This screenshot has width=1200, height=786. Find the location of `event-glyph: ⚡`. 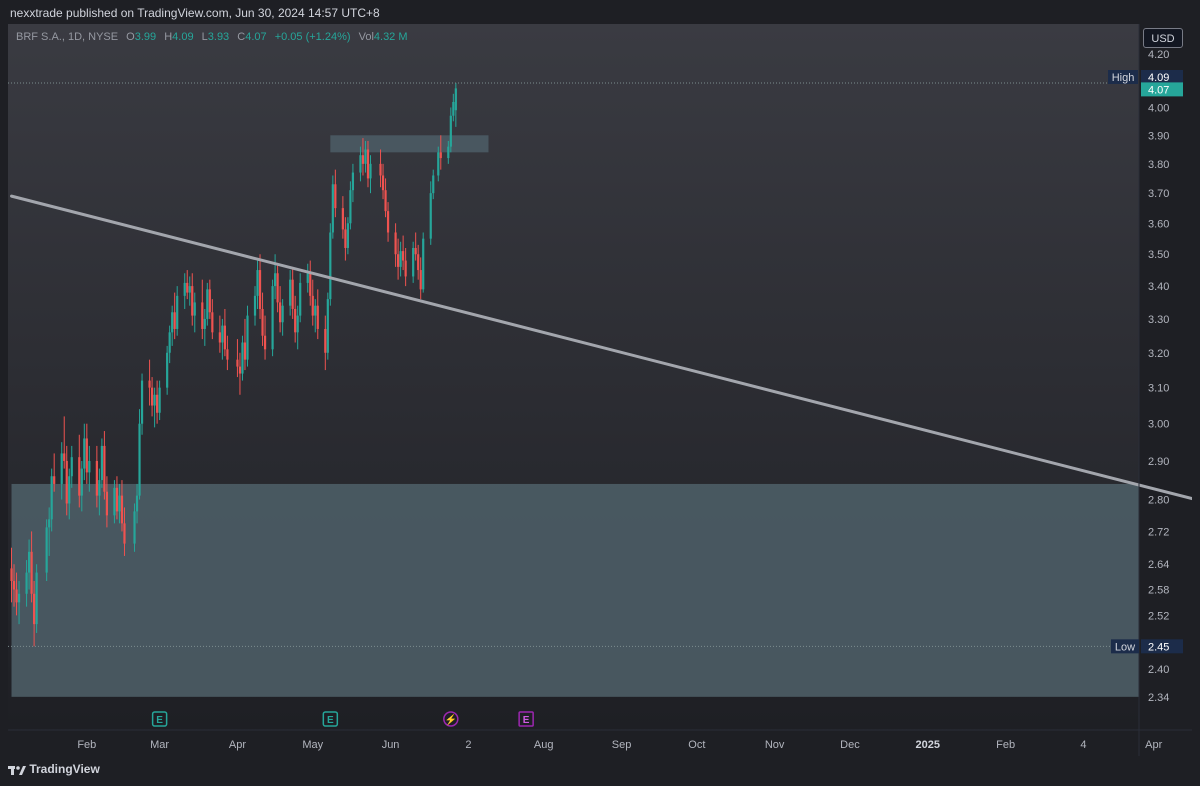

event-glyph: ⚡ is located at coordinates (451, 719).